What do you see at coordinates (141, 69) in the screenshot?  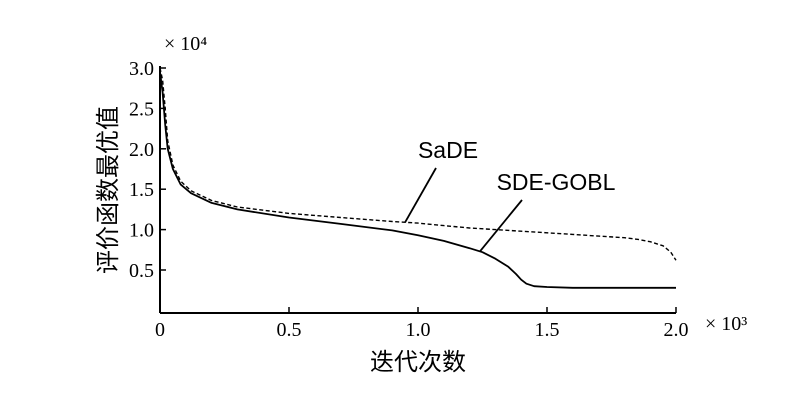 I see `y-tick-label: 3.0` at bounding box center [141, 69].